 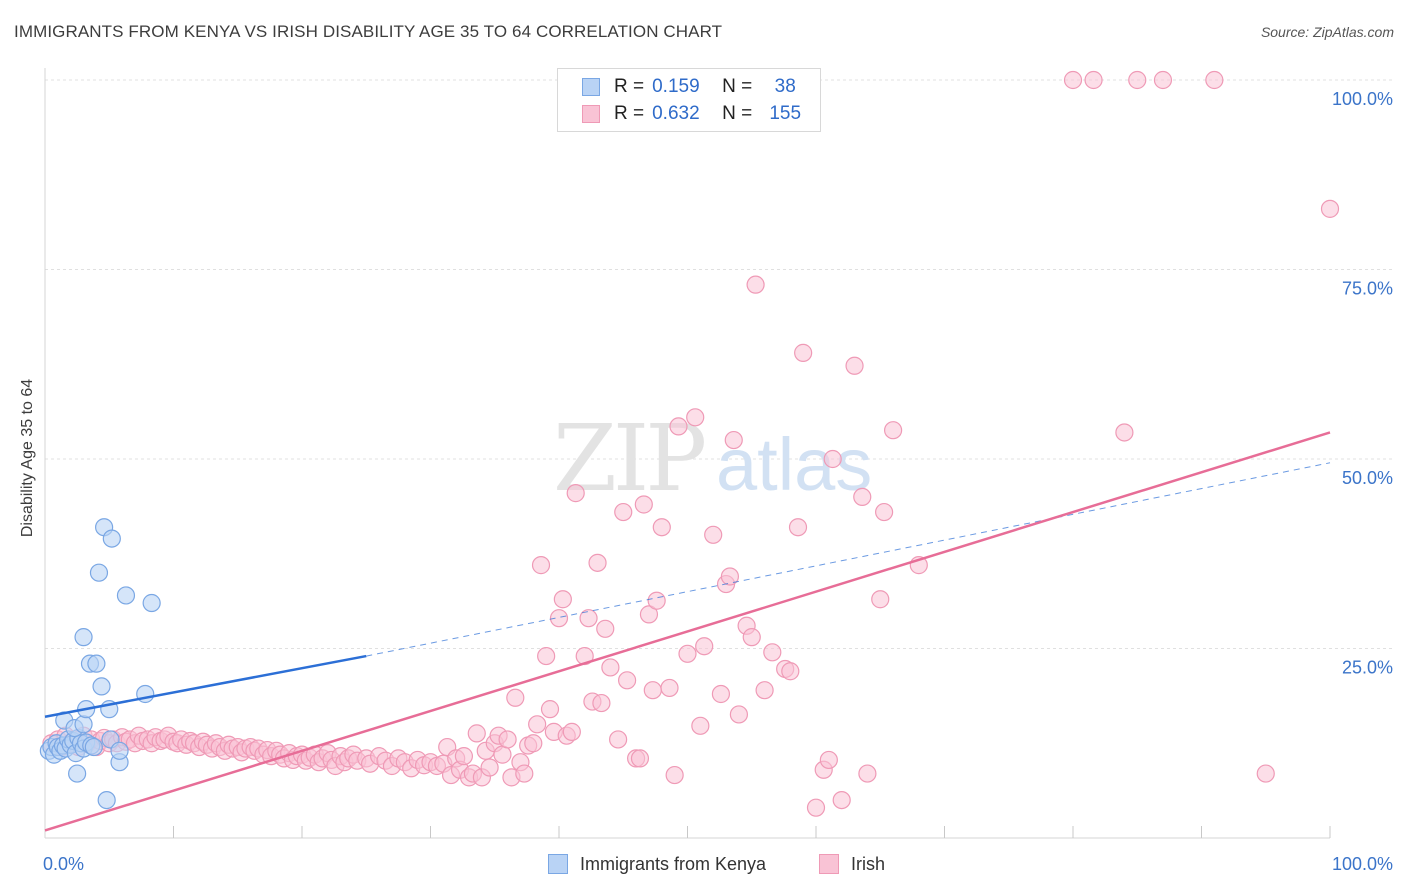 I want to click on r-value: 0.632, so click(x=676, y=113).